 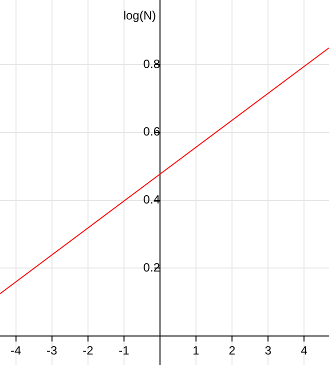 I want to click on x-tick-label: -2, so click(x=88, y=351).